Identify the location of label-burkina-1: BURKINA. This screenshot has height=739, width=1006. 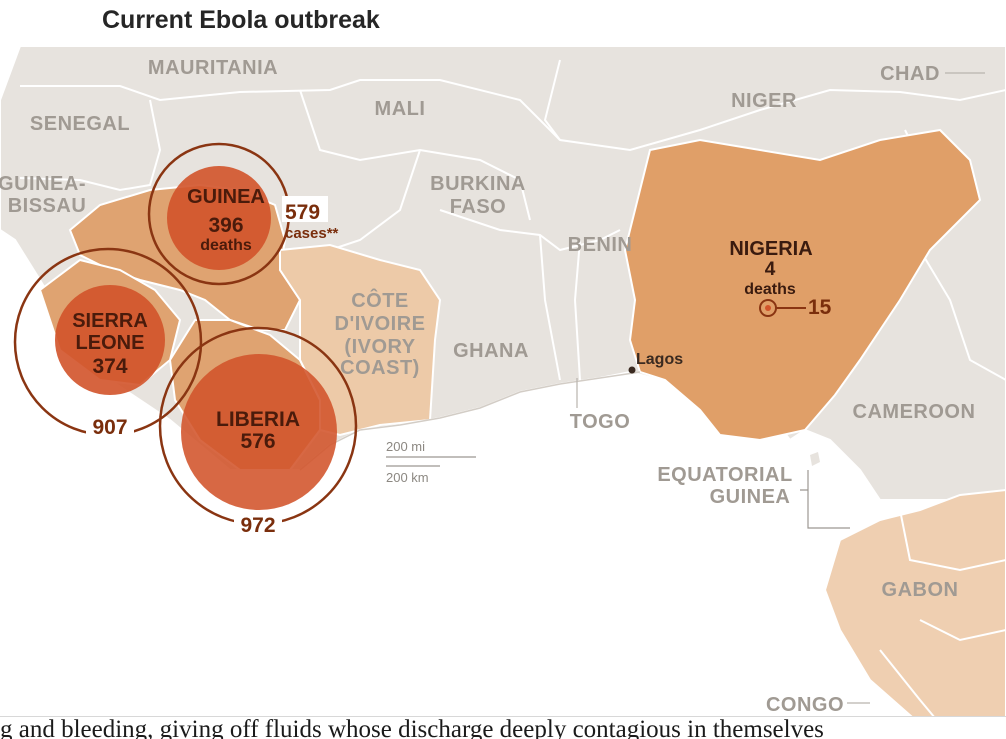
(478, 184).